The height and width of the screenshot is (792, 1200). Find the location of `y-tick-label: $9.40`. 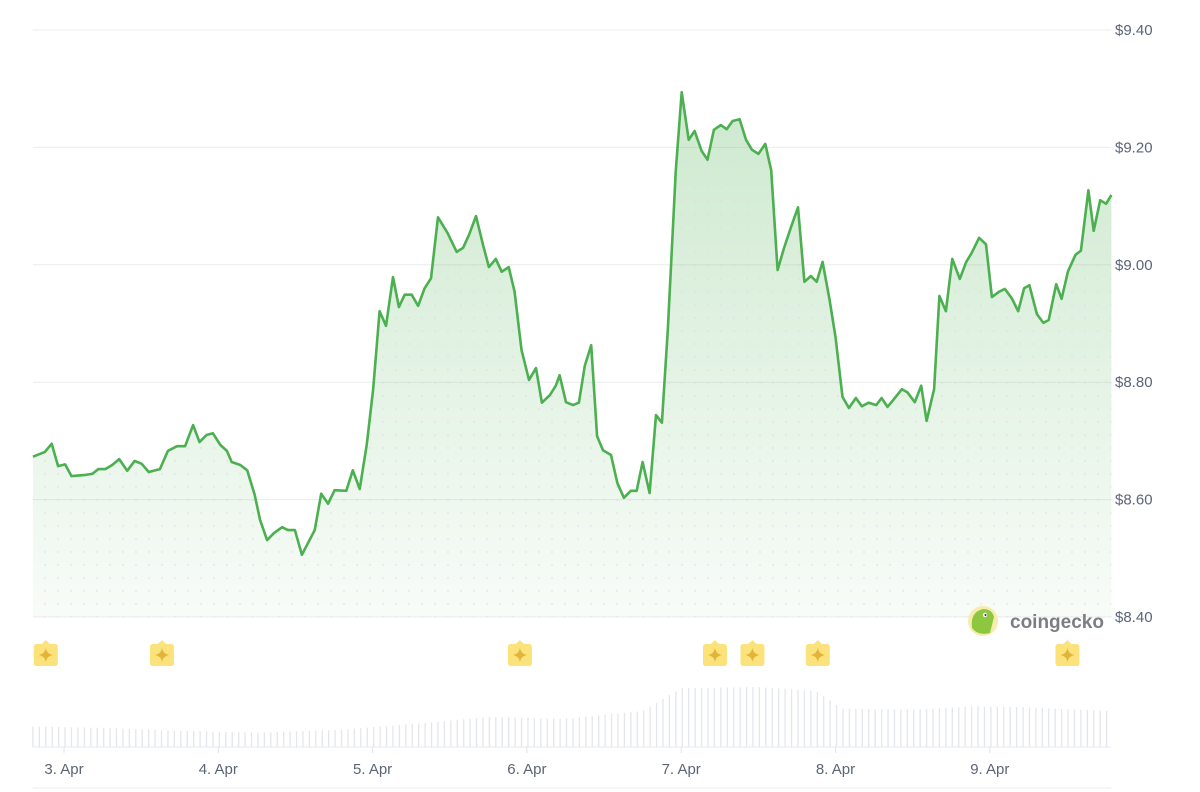

y-tick-label: $9.40 is located at coordinates (1134, 30).